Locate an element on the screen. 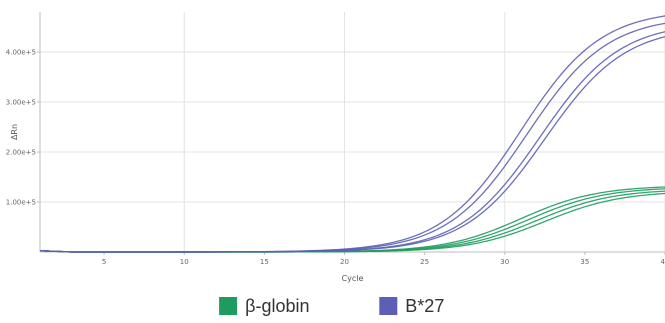 Image resolution: width=665 pixels, height=323 pixels. x-tick-label: 25 is located at coordinates (424, 262).